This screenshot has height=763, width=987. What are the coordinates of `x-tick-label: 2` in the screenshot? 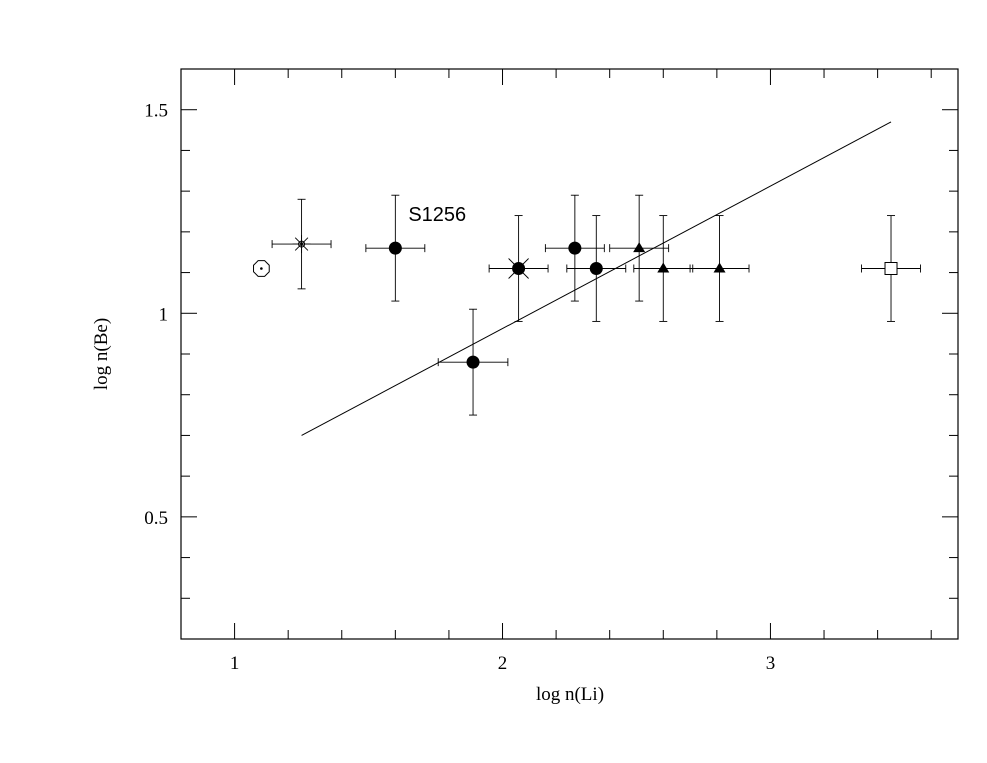 It's located at (503, 663).